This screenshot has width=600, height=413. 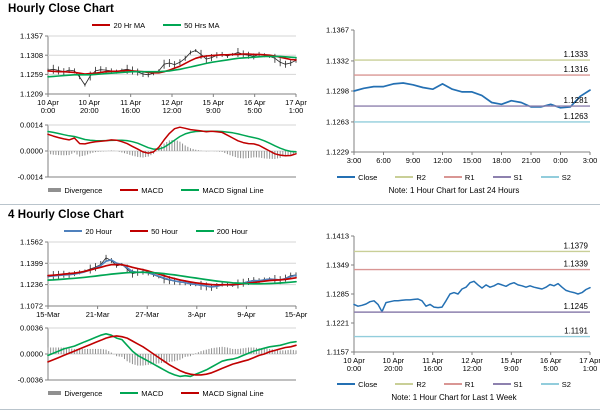 I want to click on svg-text: 12:00, so click(x=442, y=160).